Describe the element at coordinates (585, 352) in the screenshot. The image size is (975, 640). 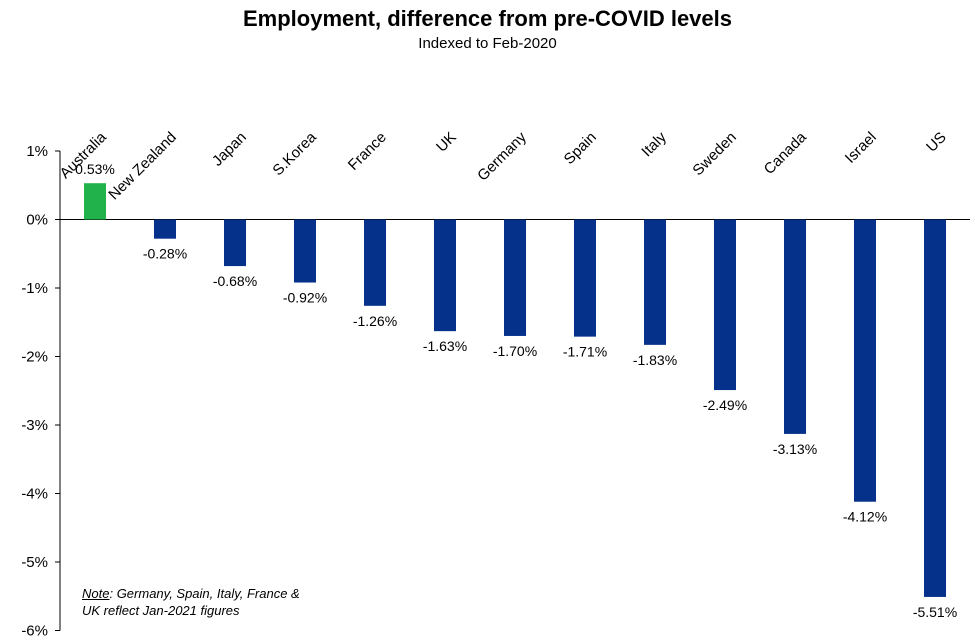
I see `data-label: -1.71%` at that location.